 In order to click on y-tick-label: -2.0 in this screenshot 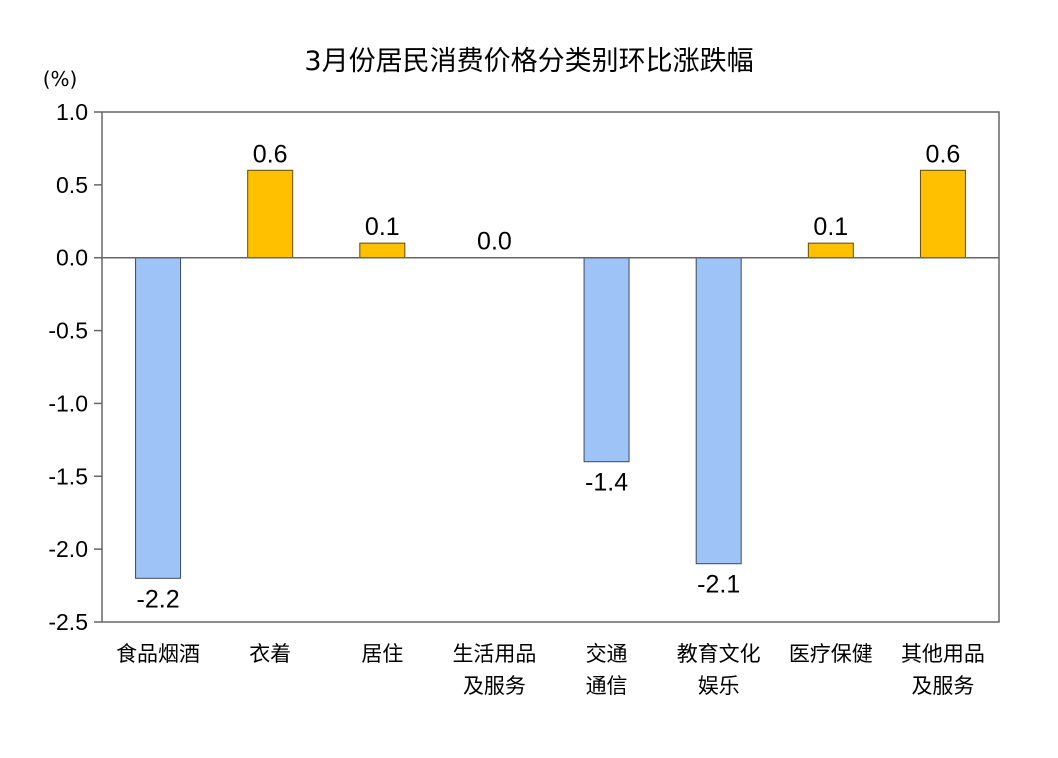, I will do `click(68, 549)`.